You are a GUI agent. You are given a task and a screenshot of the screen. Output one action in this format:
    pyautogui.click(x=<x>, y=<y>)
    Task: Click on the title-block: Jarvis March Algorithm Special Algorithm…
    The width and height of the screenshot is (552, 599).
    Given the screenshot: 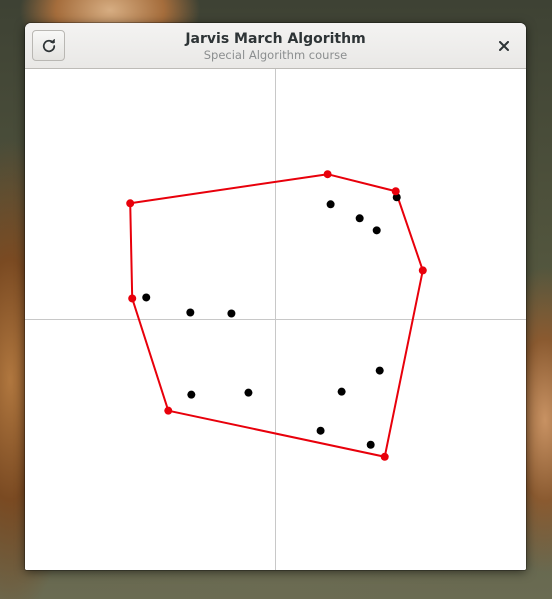 What is the action you would take?
    pyautogui.click(x=275, y=46)
    